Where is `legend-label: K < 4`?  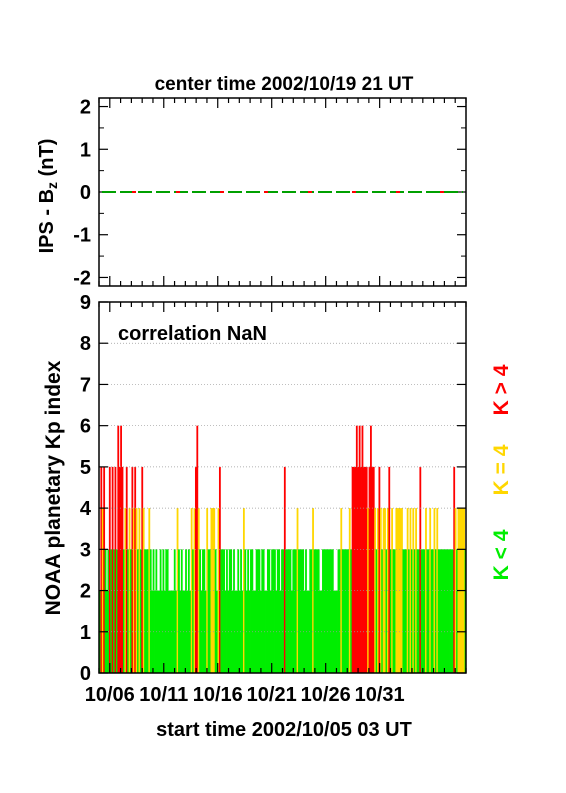
legend-label: K < 4 is located at coordinates (501, 554).